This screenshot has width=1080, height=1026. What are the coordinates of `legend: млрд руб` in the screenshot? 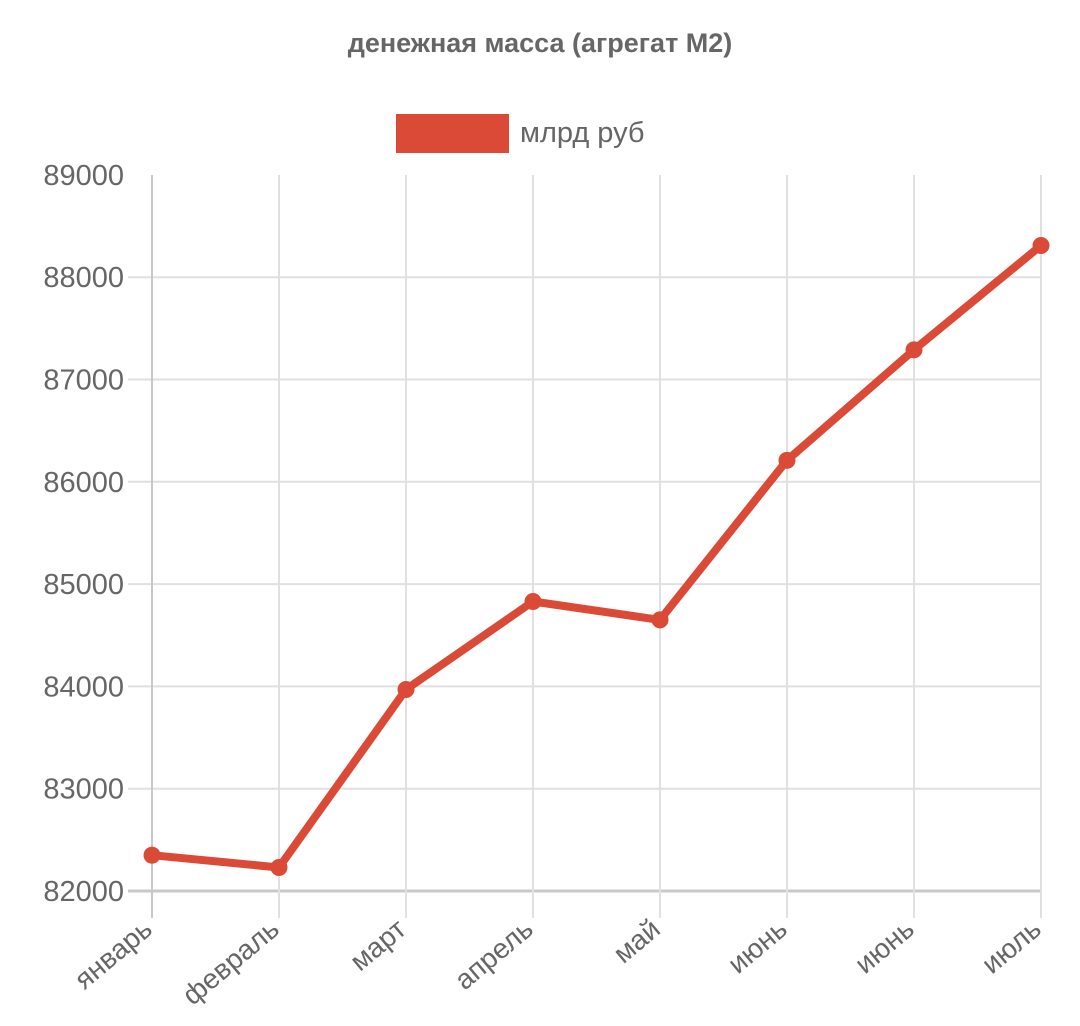 It's located at (520, 133).